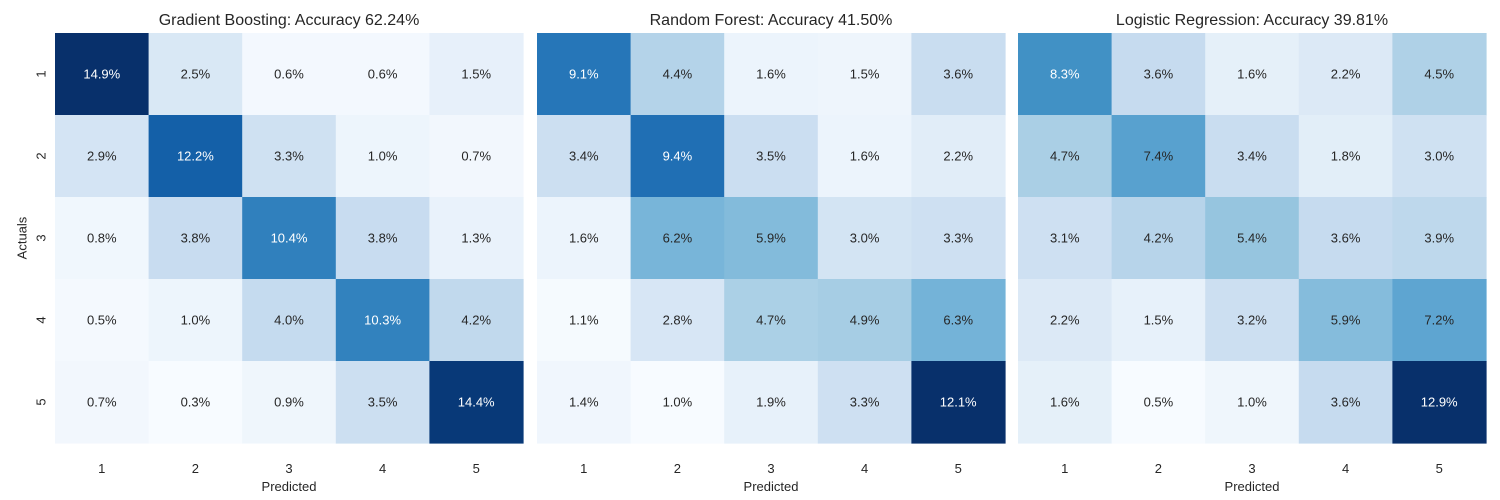 This screenshot has height=500, width=1500. I want to click on cell-value-label: 4.7%, so click(1065, 156).